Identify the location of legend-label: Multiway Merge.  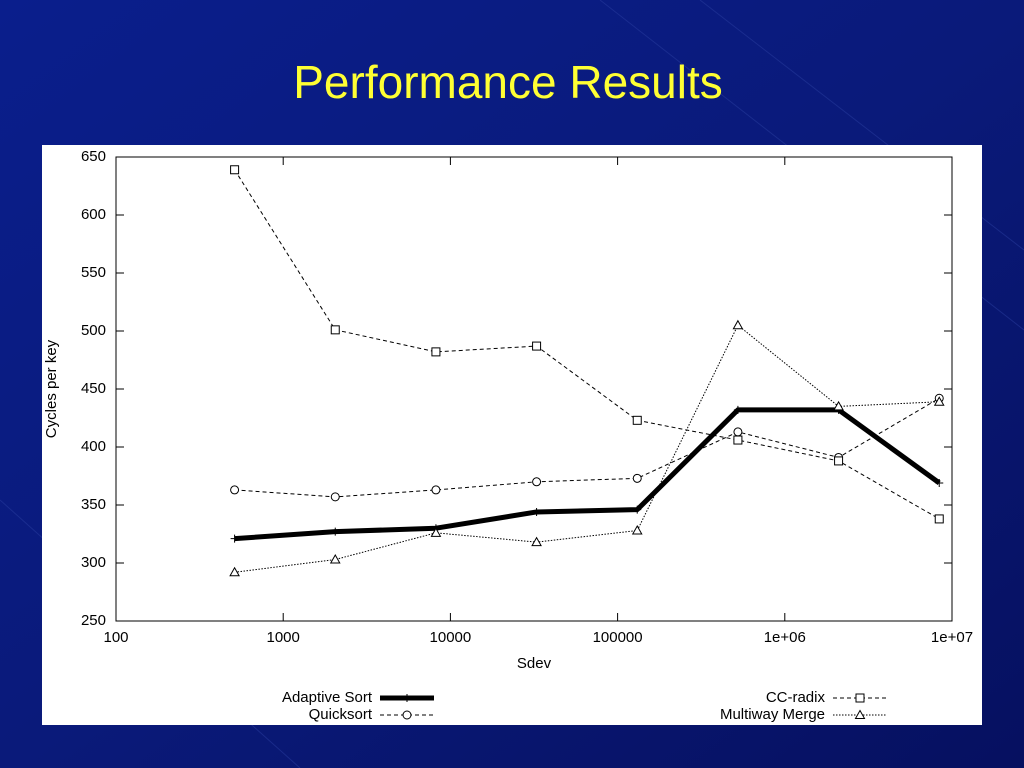
(772, 714).